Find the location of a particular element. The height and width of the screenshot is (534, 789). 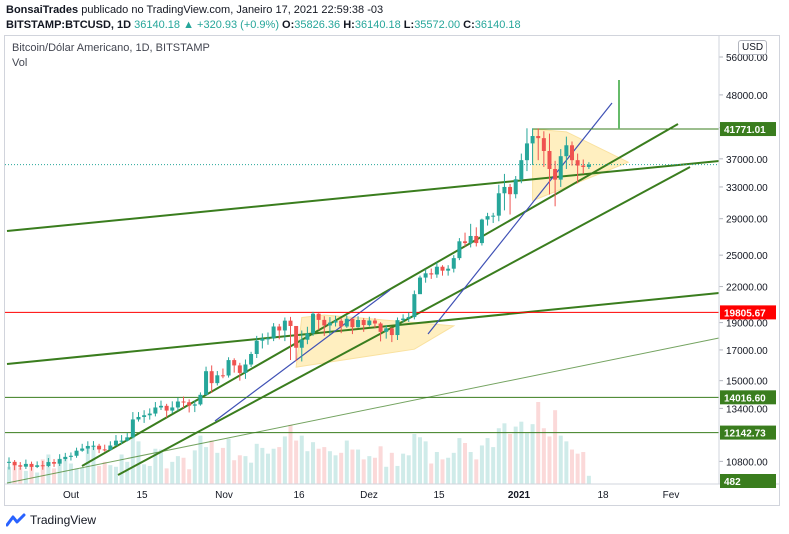

price-label-box is located at coordinates (748, 432).